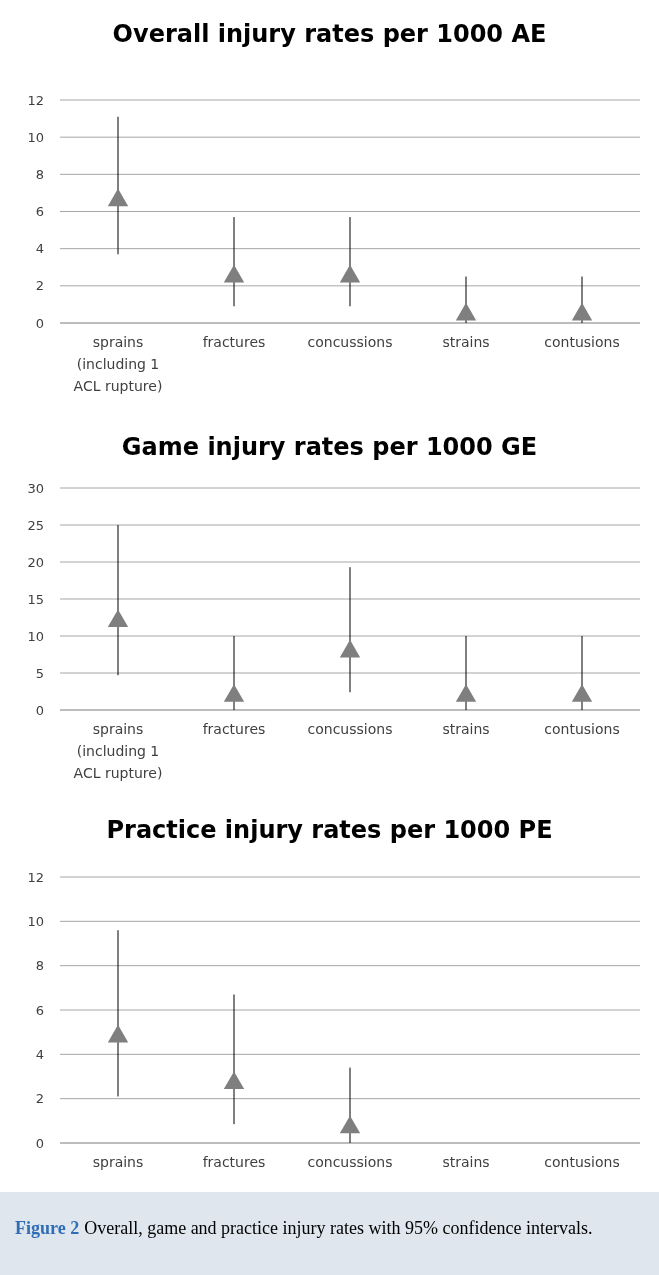  I want to click on y-tick-label: 20, so click(35, 562).